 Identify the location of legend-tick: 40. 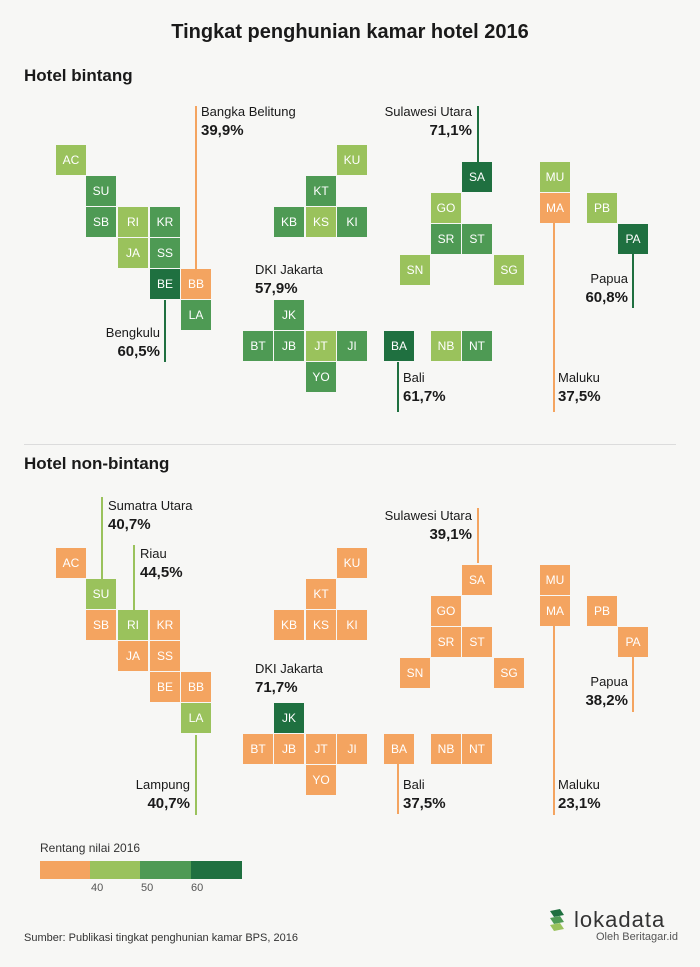
(97, 888).